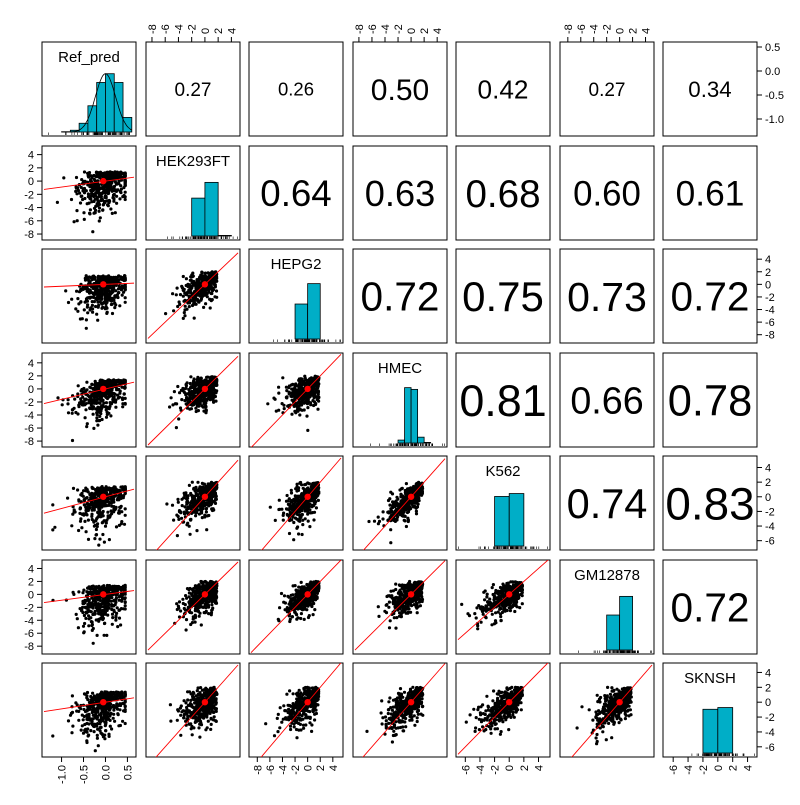  What do you see at coordinates (607, 503) in the screenshot?
I see `correlation-value: 0.74` at bounding box center [607, 503].